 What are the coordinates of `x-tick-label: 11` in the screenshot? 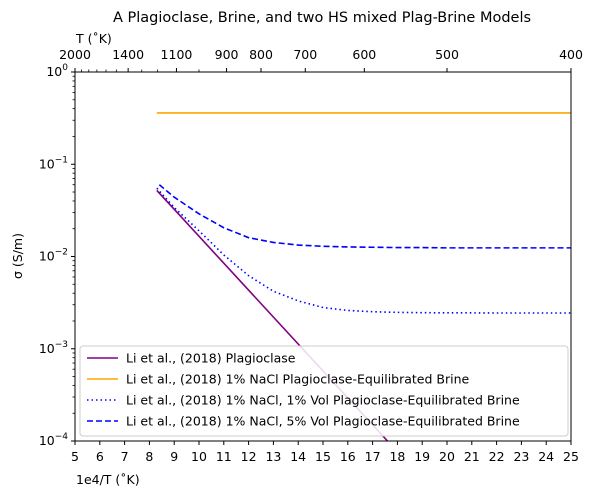 It's located at (224, 456).